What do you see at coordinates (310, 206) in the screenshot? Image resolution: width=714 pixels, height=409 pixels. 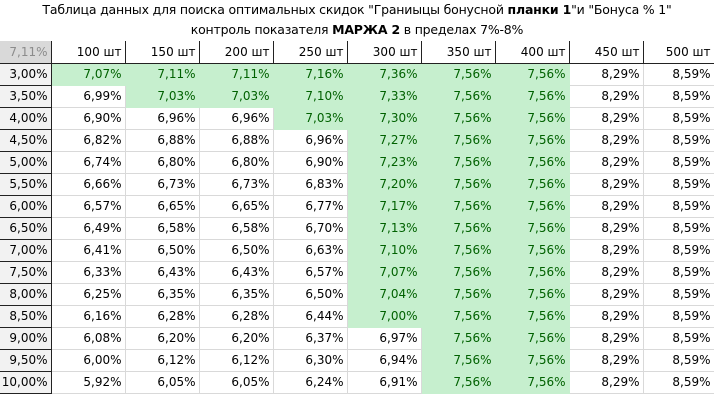 I see `table-cell: 6,77%` at bounding box center [310, 206].